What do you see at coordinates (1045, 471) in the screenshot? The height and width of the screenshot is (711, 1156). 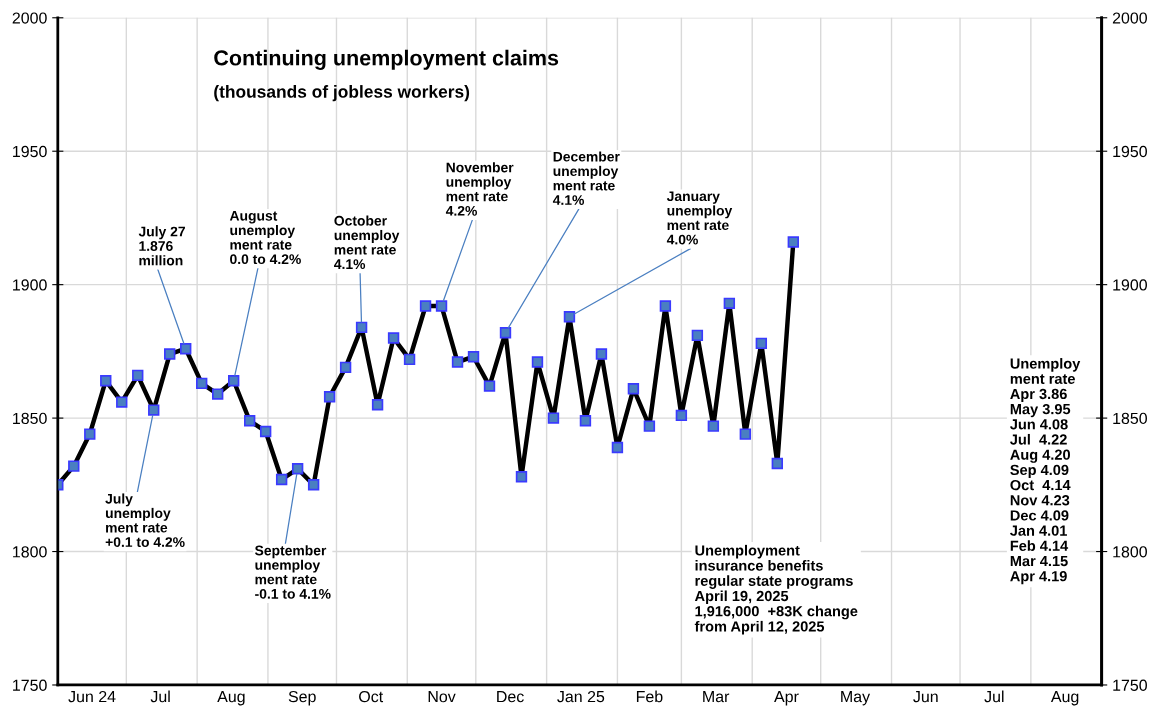 I see `text: Unemploy ment rate Apr 3.86 May 3.95 Jun 4.08 Jul 4.22 Aug 4.20 Sep 4.09 Oct 4.14 Nov 4.23 Dec 4.09 Jan 4.01 Feb 4.14 Mar 4.15 Apr 4.19` at bounding box center [1045, 471].